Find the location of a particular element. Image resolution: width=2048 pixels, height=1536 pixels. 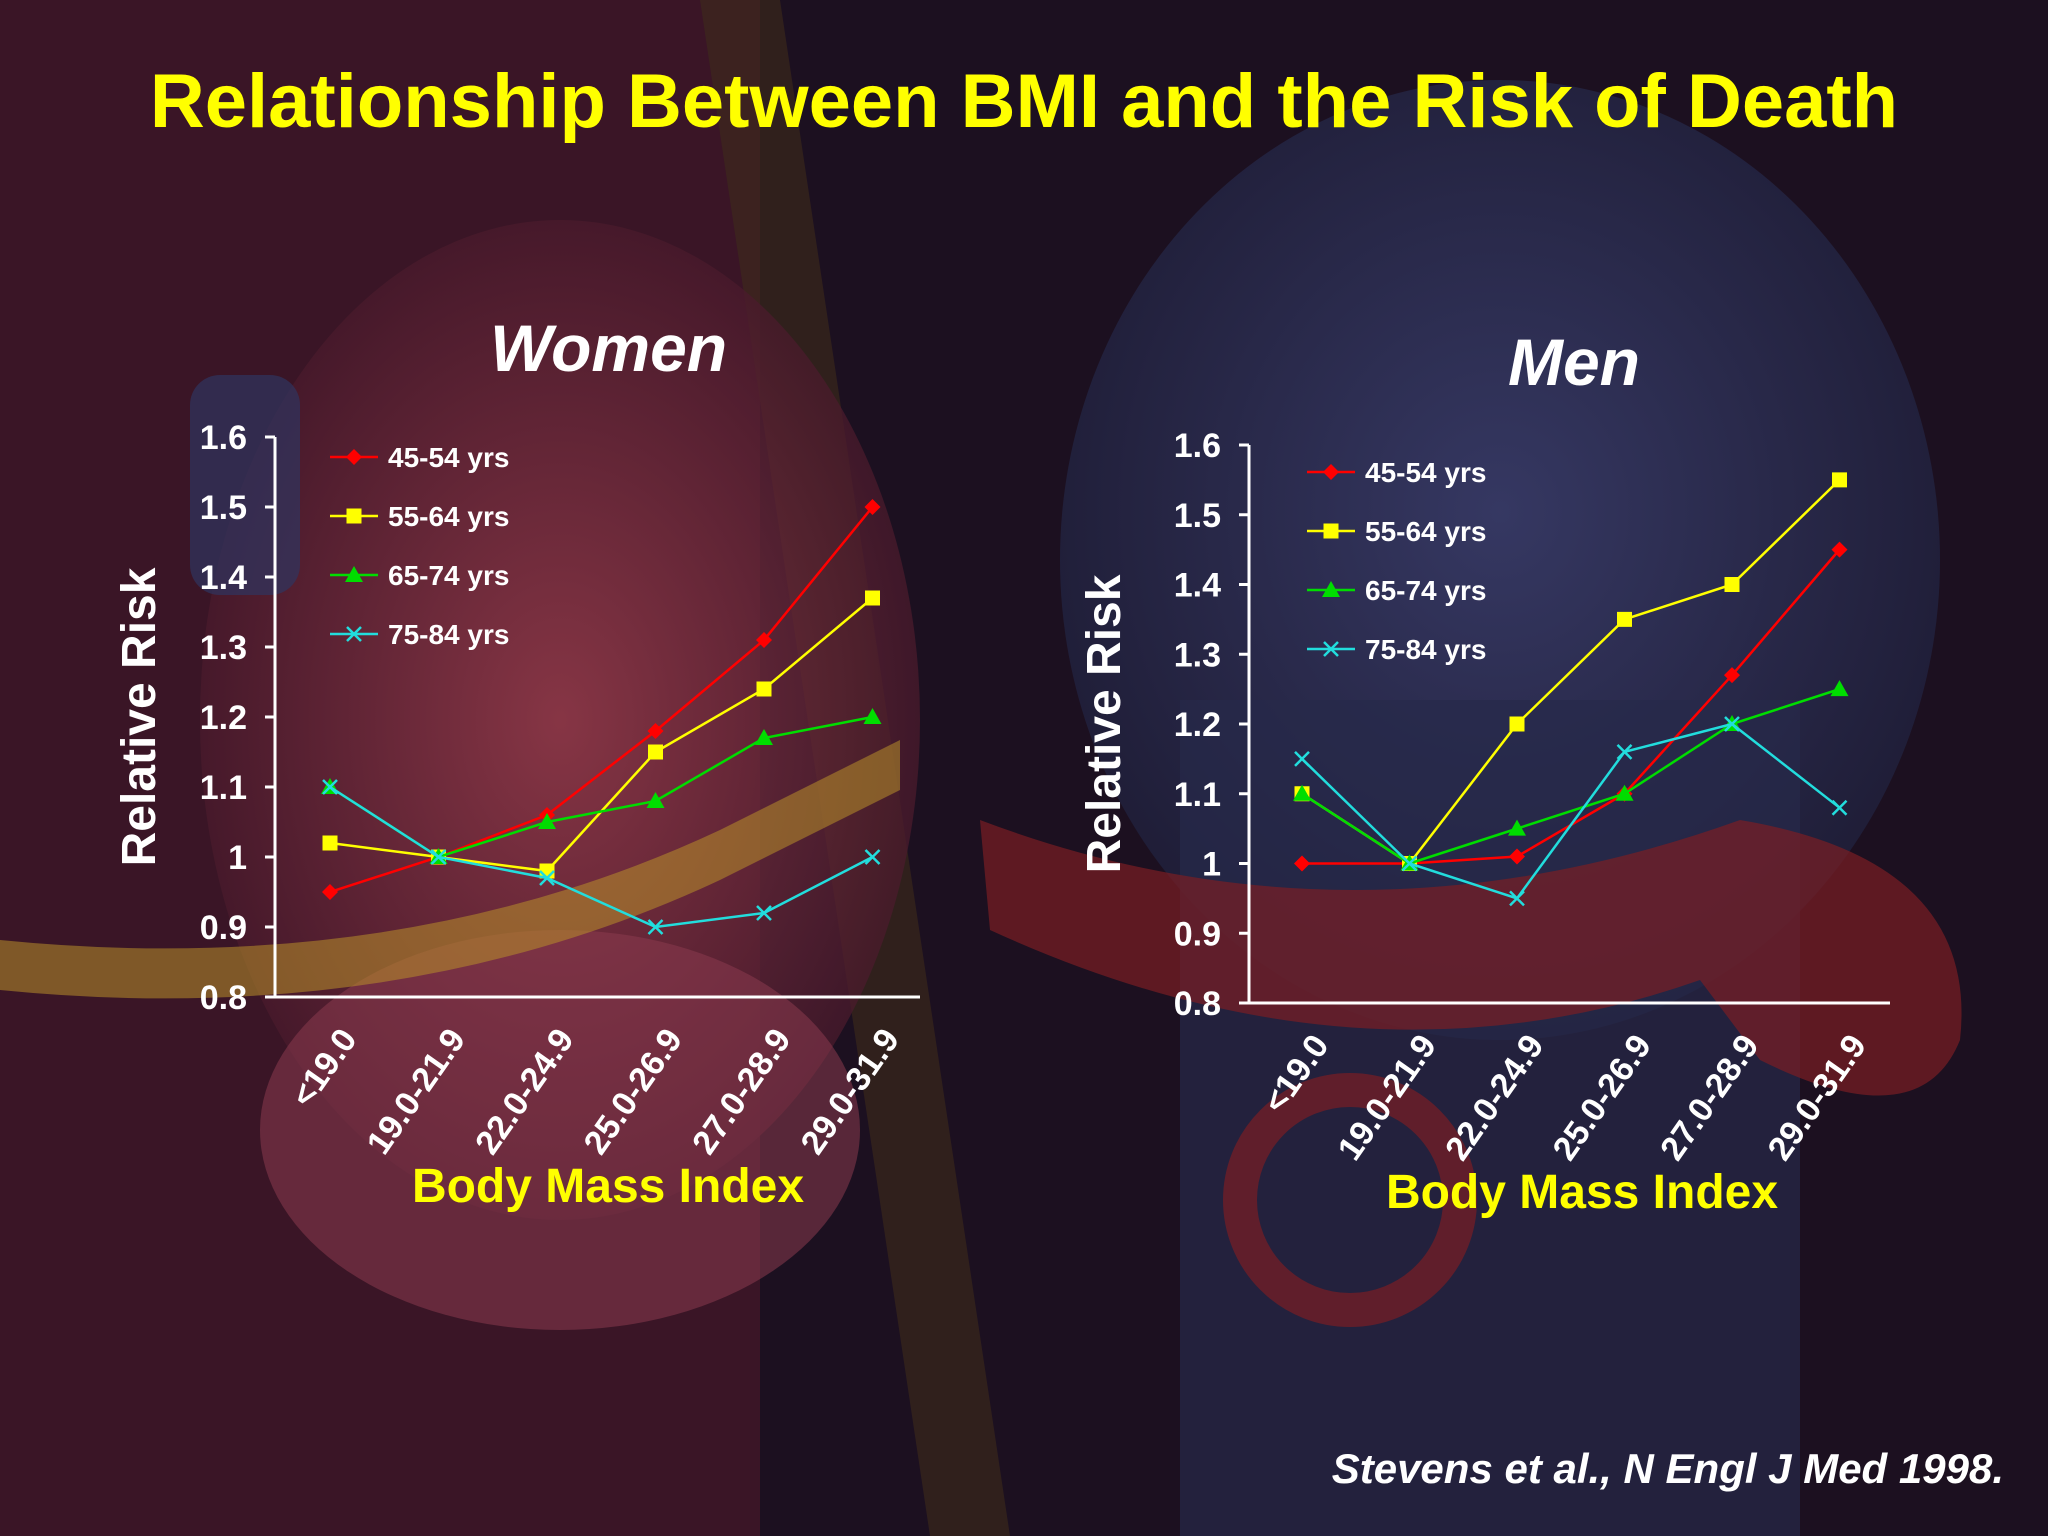

citation: Stevens et al., N Engl J Med 1998. is located at coordinates (1667, 1468).